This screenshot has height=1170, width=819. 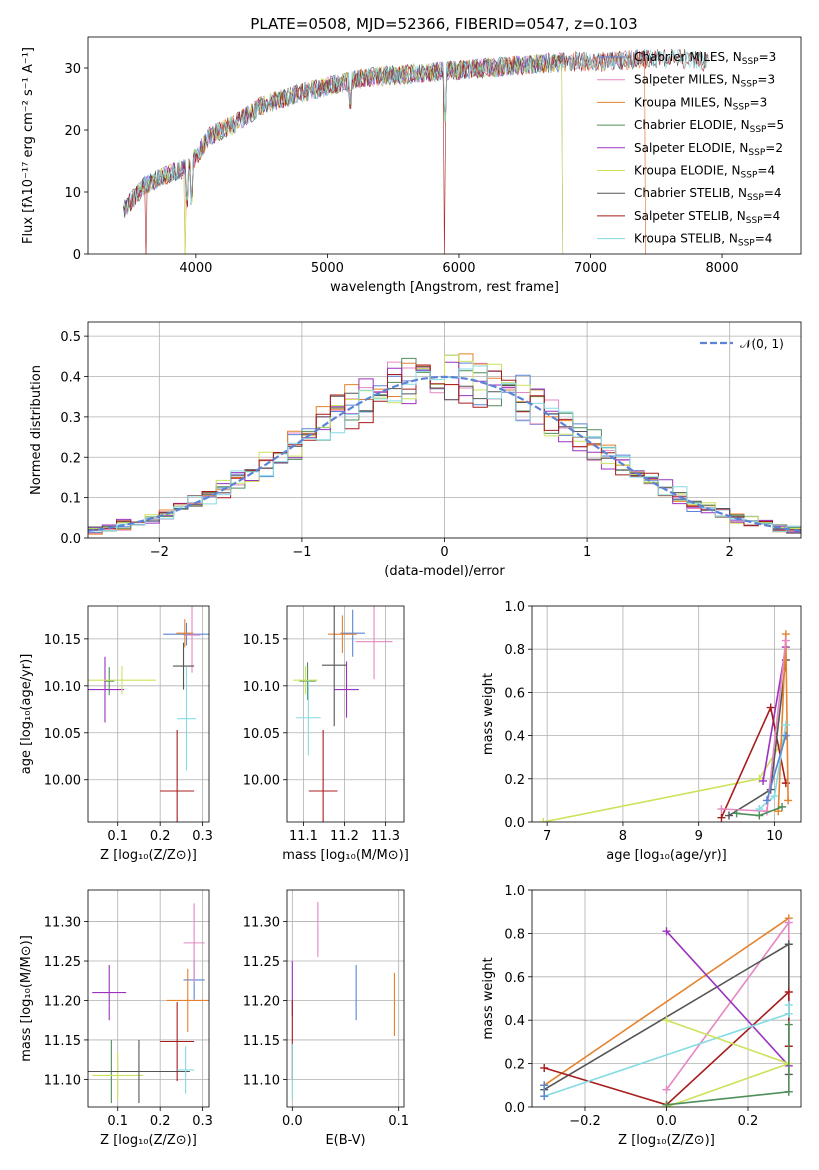 I want to click on x-axis-label: E(B-V), so click(x=345, y=1140).